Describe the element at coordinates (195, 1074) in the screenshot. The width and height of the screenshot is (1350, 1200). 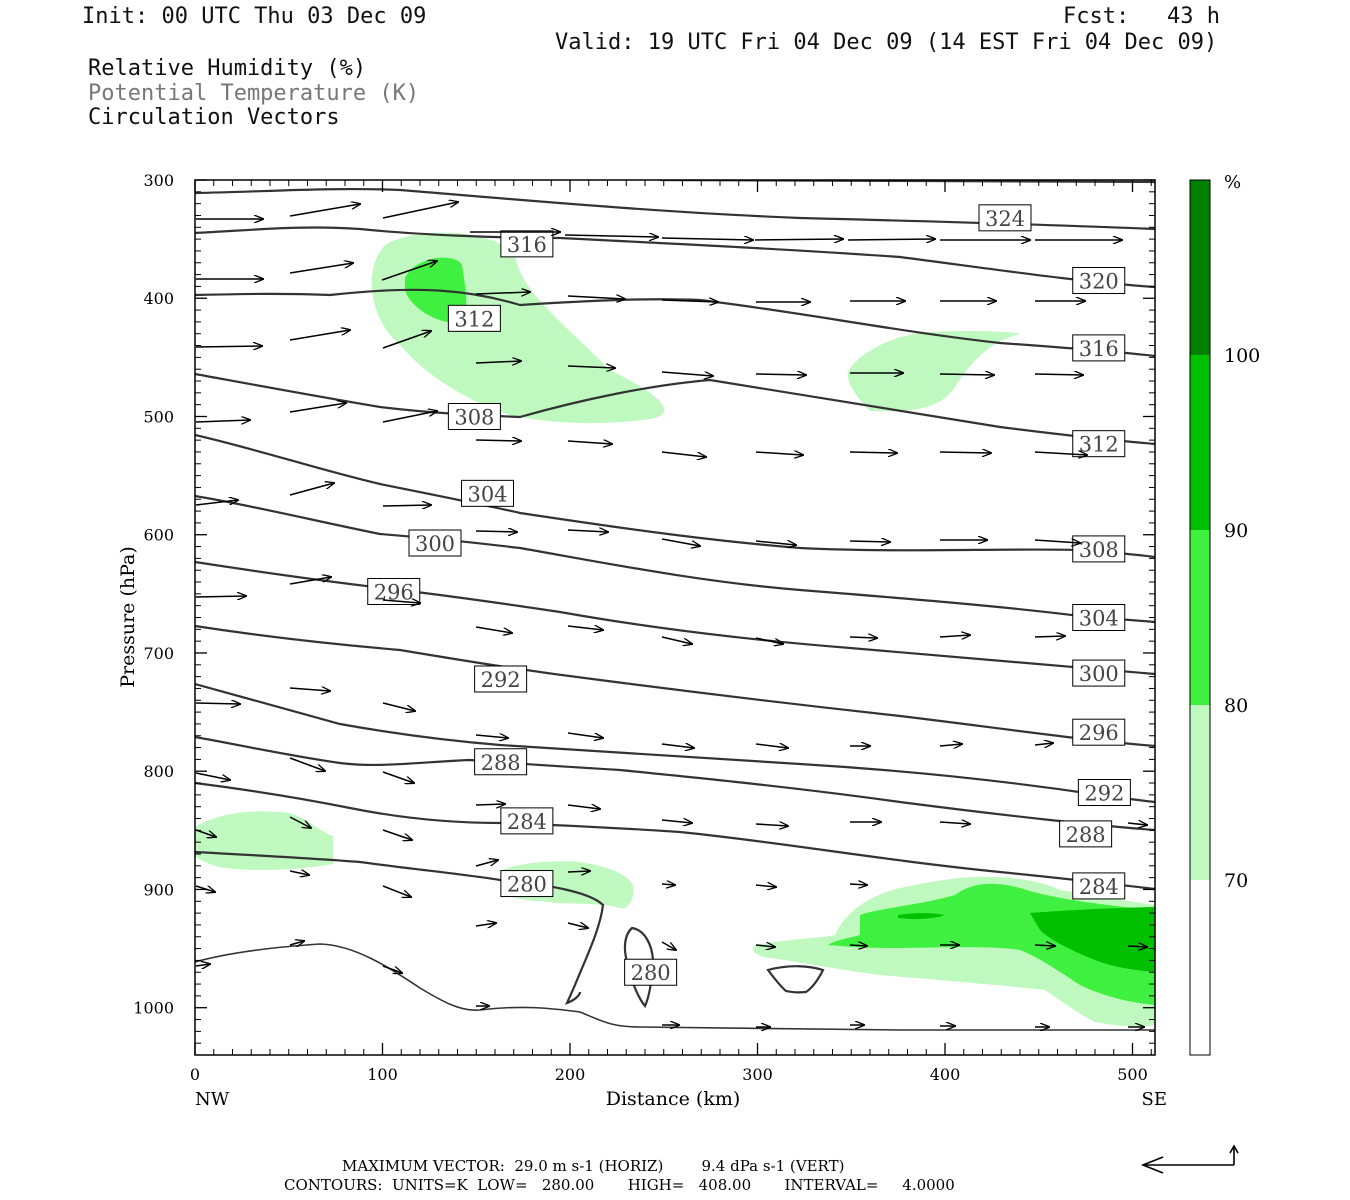
I see `x-tick-label: 0` at that location.